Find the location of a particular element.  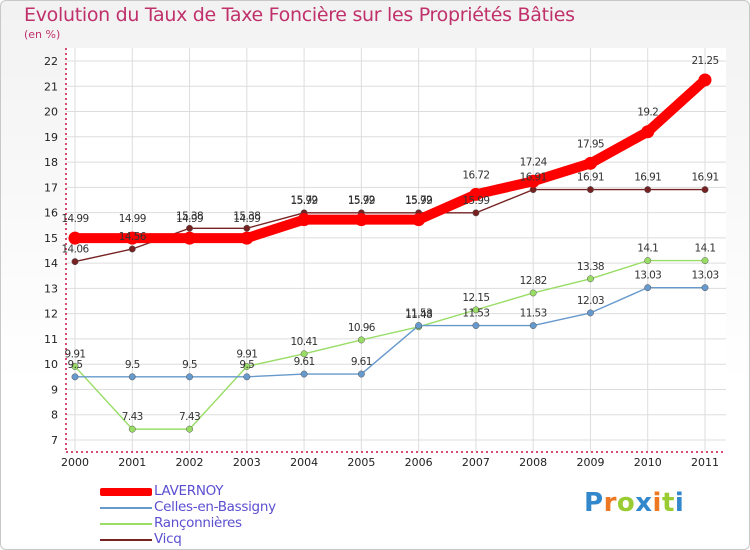

y-tick-label: 20 is located at coordinates (51, 112).